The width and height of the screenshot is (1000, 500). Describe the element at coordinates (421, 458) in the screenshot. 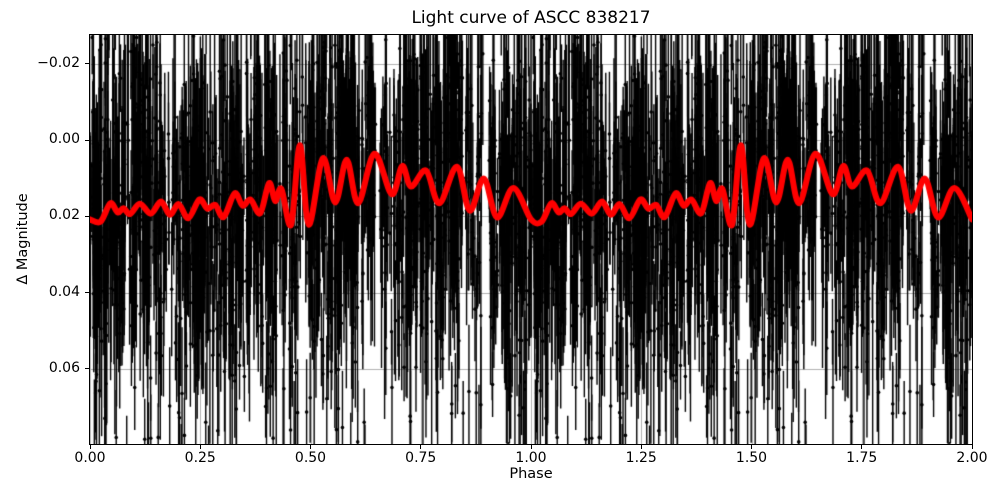

I see `x-tick-label: 0.75` at that location.